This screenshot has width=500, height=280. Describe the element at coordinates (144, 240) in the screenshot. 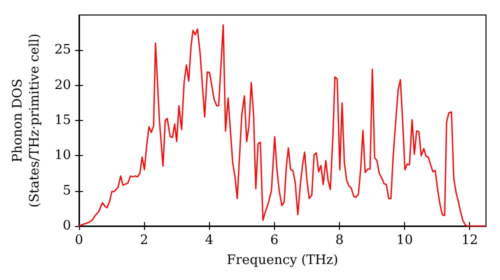

I see `x-tick-label: 2` at that location.